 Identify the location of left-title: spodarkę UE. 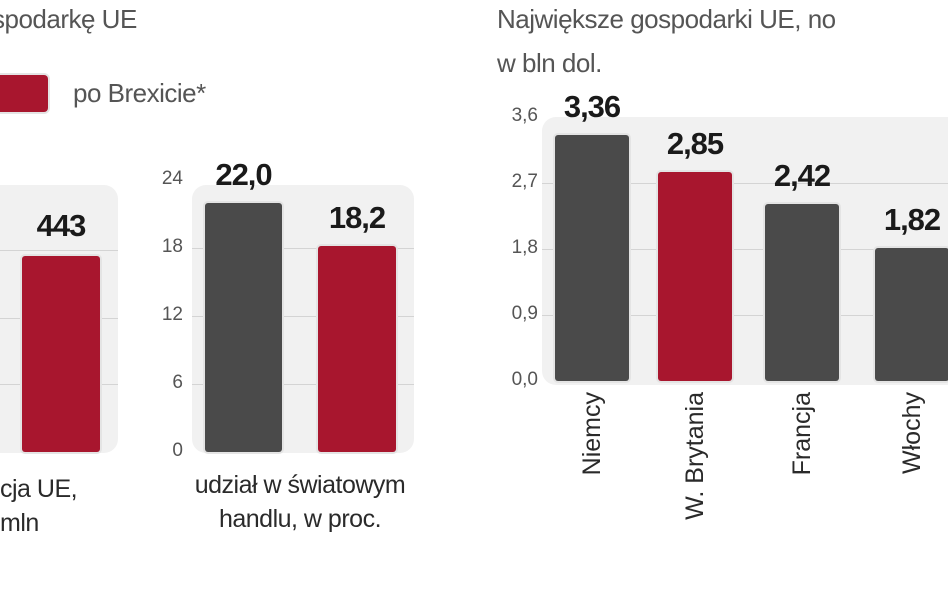
(68, 19).